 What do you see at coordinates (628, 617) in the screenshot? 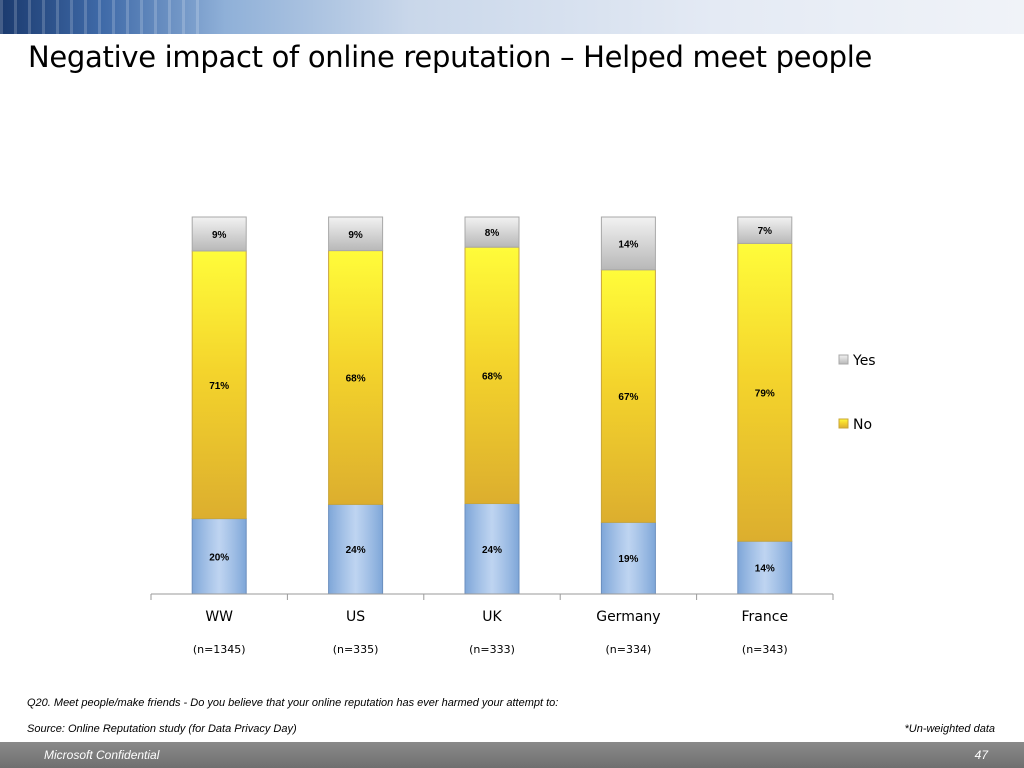
I see `category-label-germany: Germany` at bounding box center [628, 617].